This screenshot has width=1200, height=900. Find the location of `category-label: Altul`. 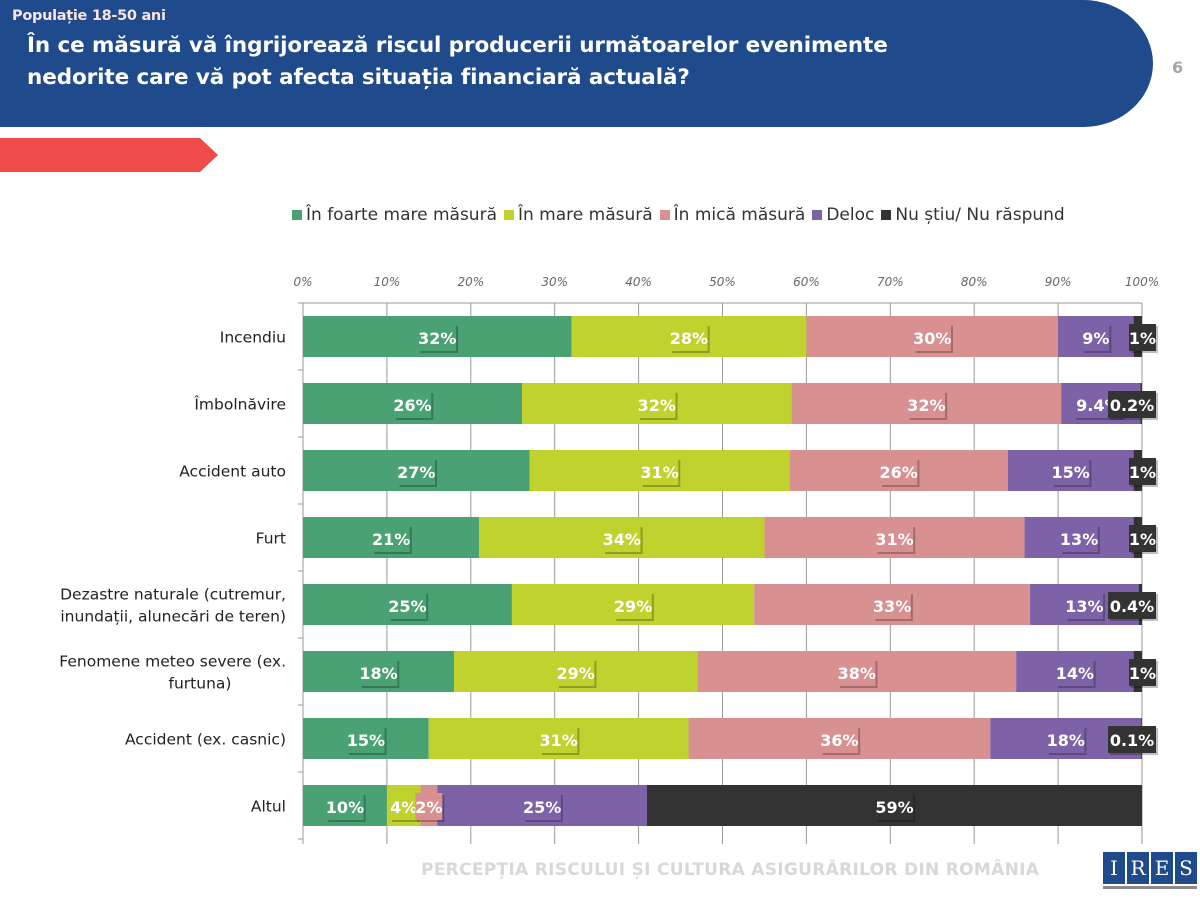

category-label: Altul is located at coordinates (268, 807).